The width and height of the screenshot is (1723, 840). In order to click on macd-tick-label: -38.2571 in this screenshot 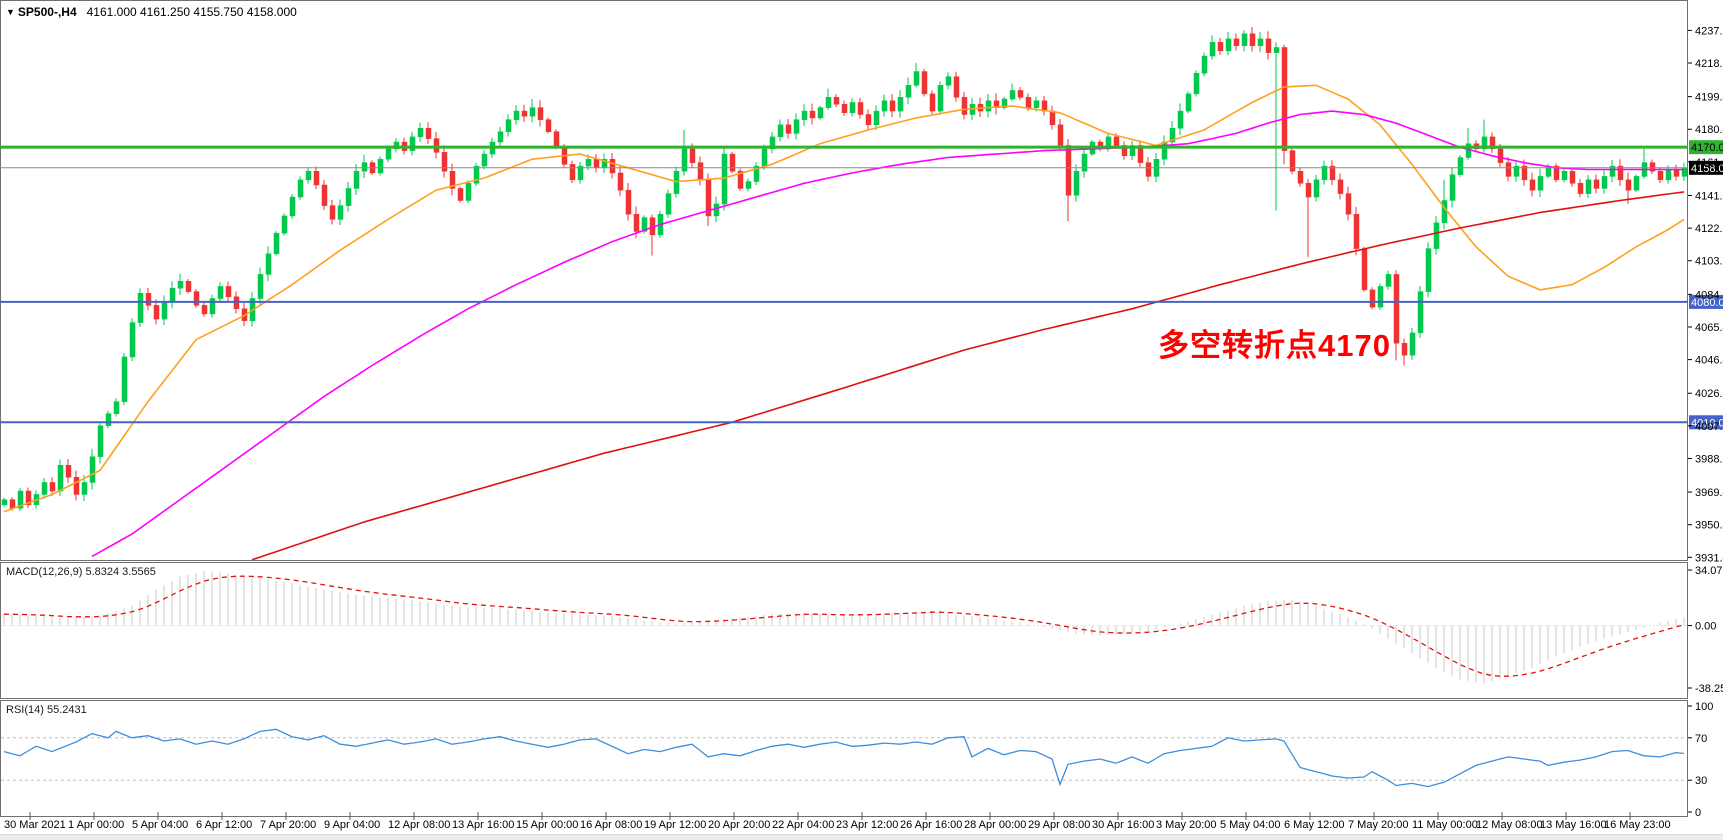, I will do `click(1709, 689)`.